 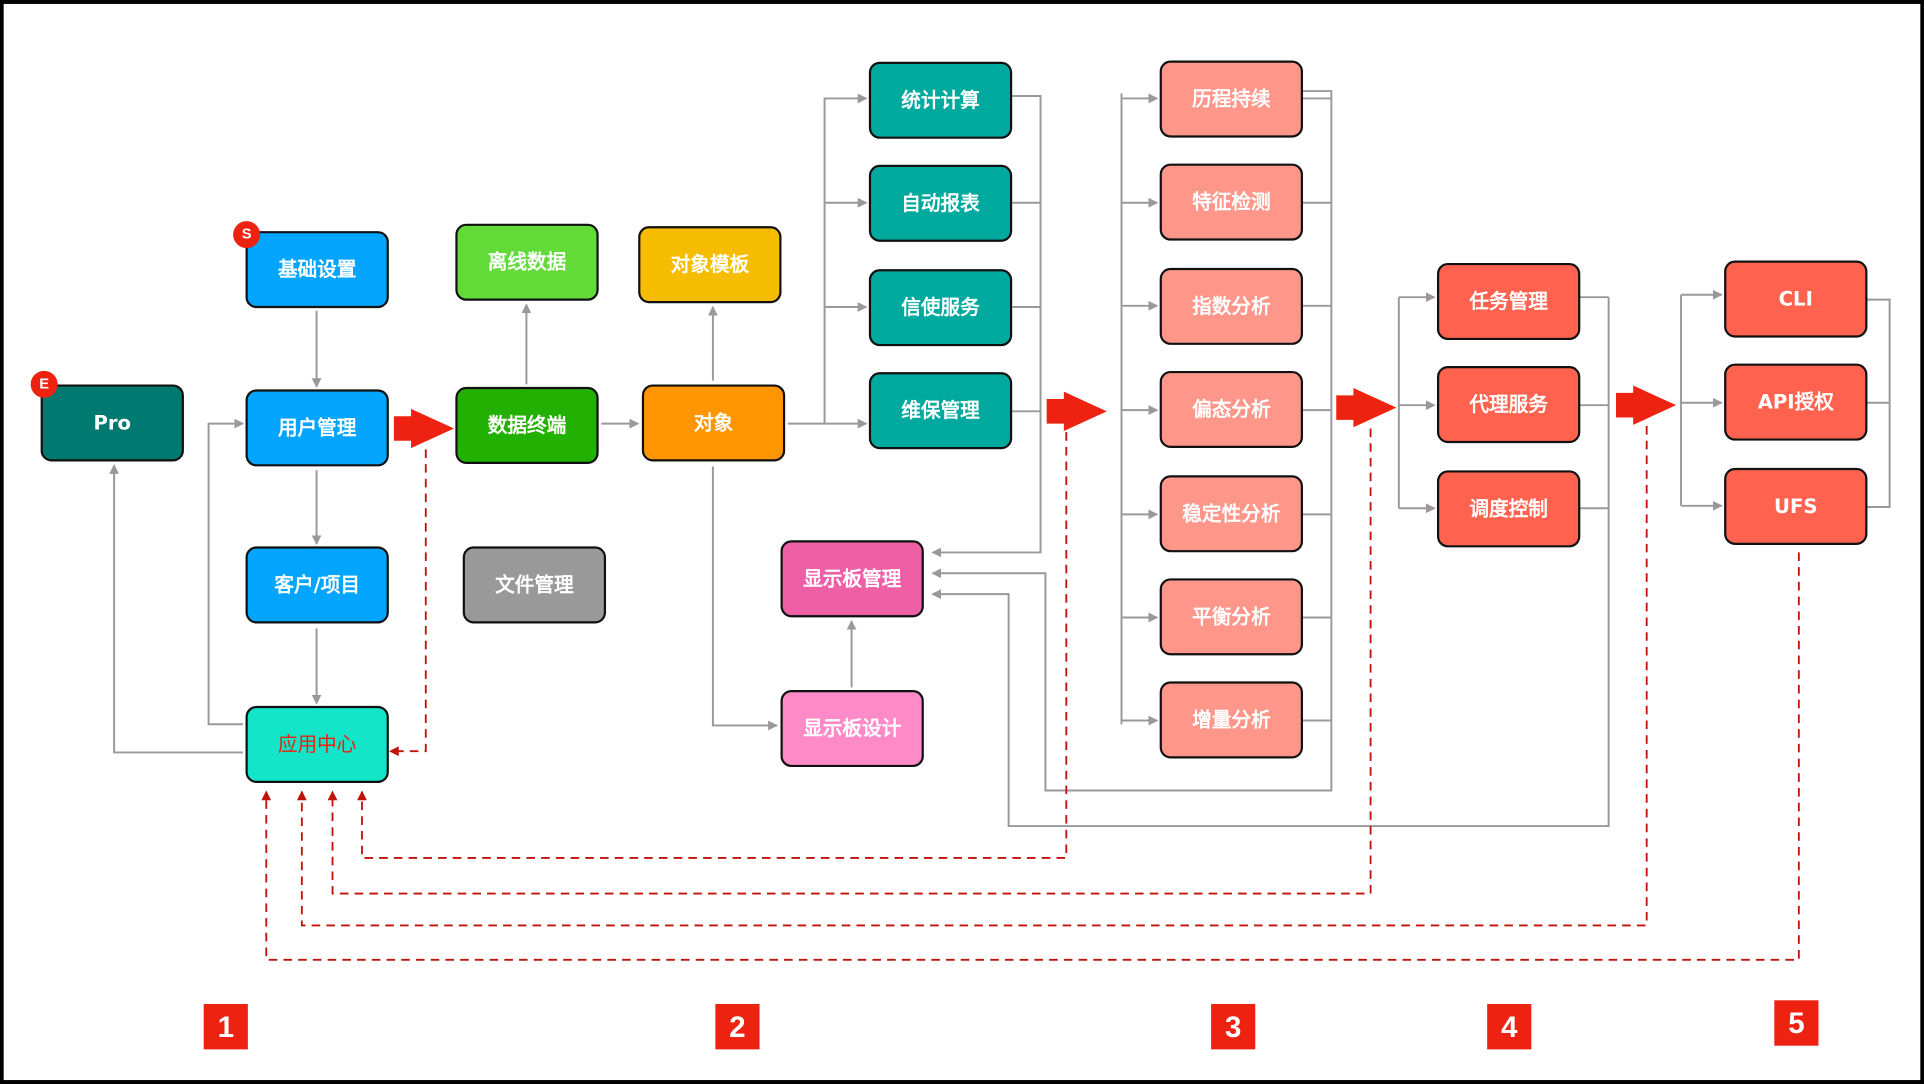 I want to click on node-proxy-service-shape, so click(x=1508, y=405).